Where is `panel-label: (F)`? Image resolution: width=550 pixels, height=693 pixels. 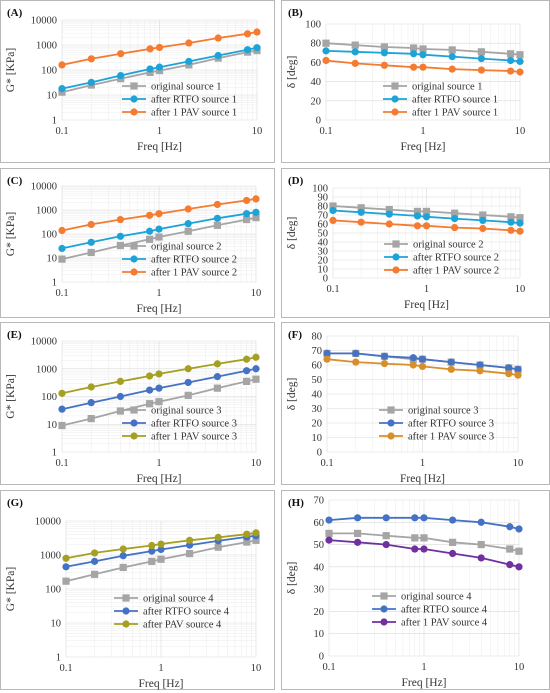 panel-label: (F) is located at coordinates (295, 335).